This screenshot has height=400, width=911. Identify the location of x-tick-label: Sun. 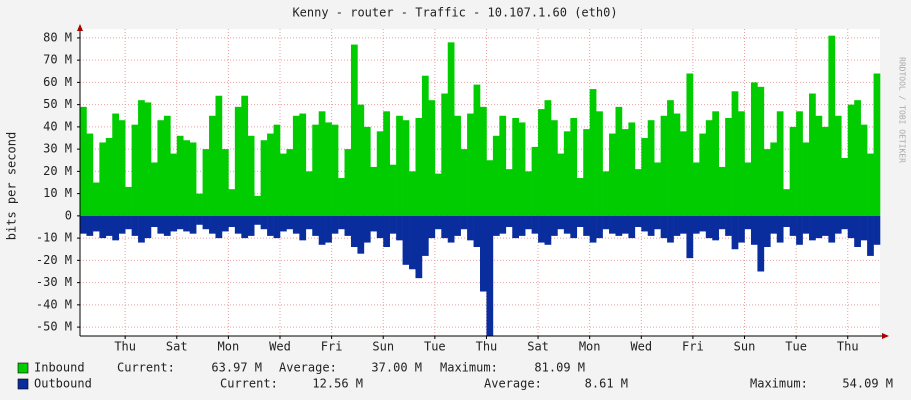
(383, 347).